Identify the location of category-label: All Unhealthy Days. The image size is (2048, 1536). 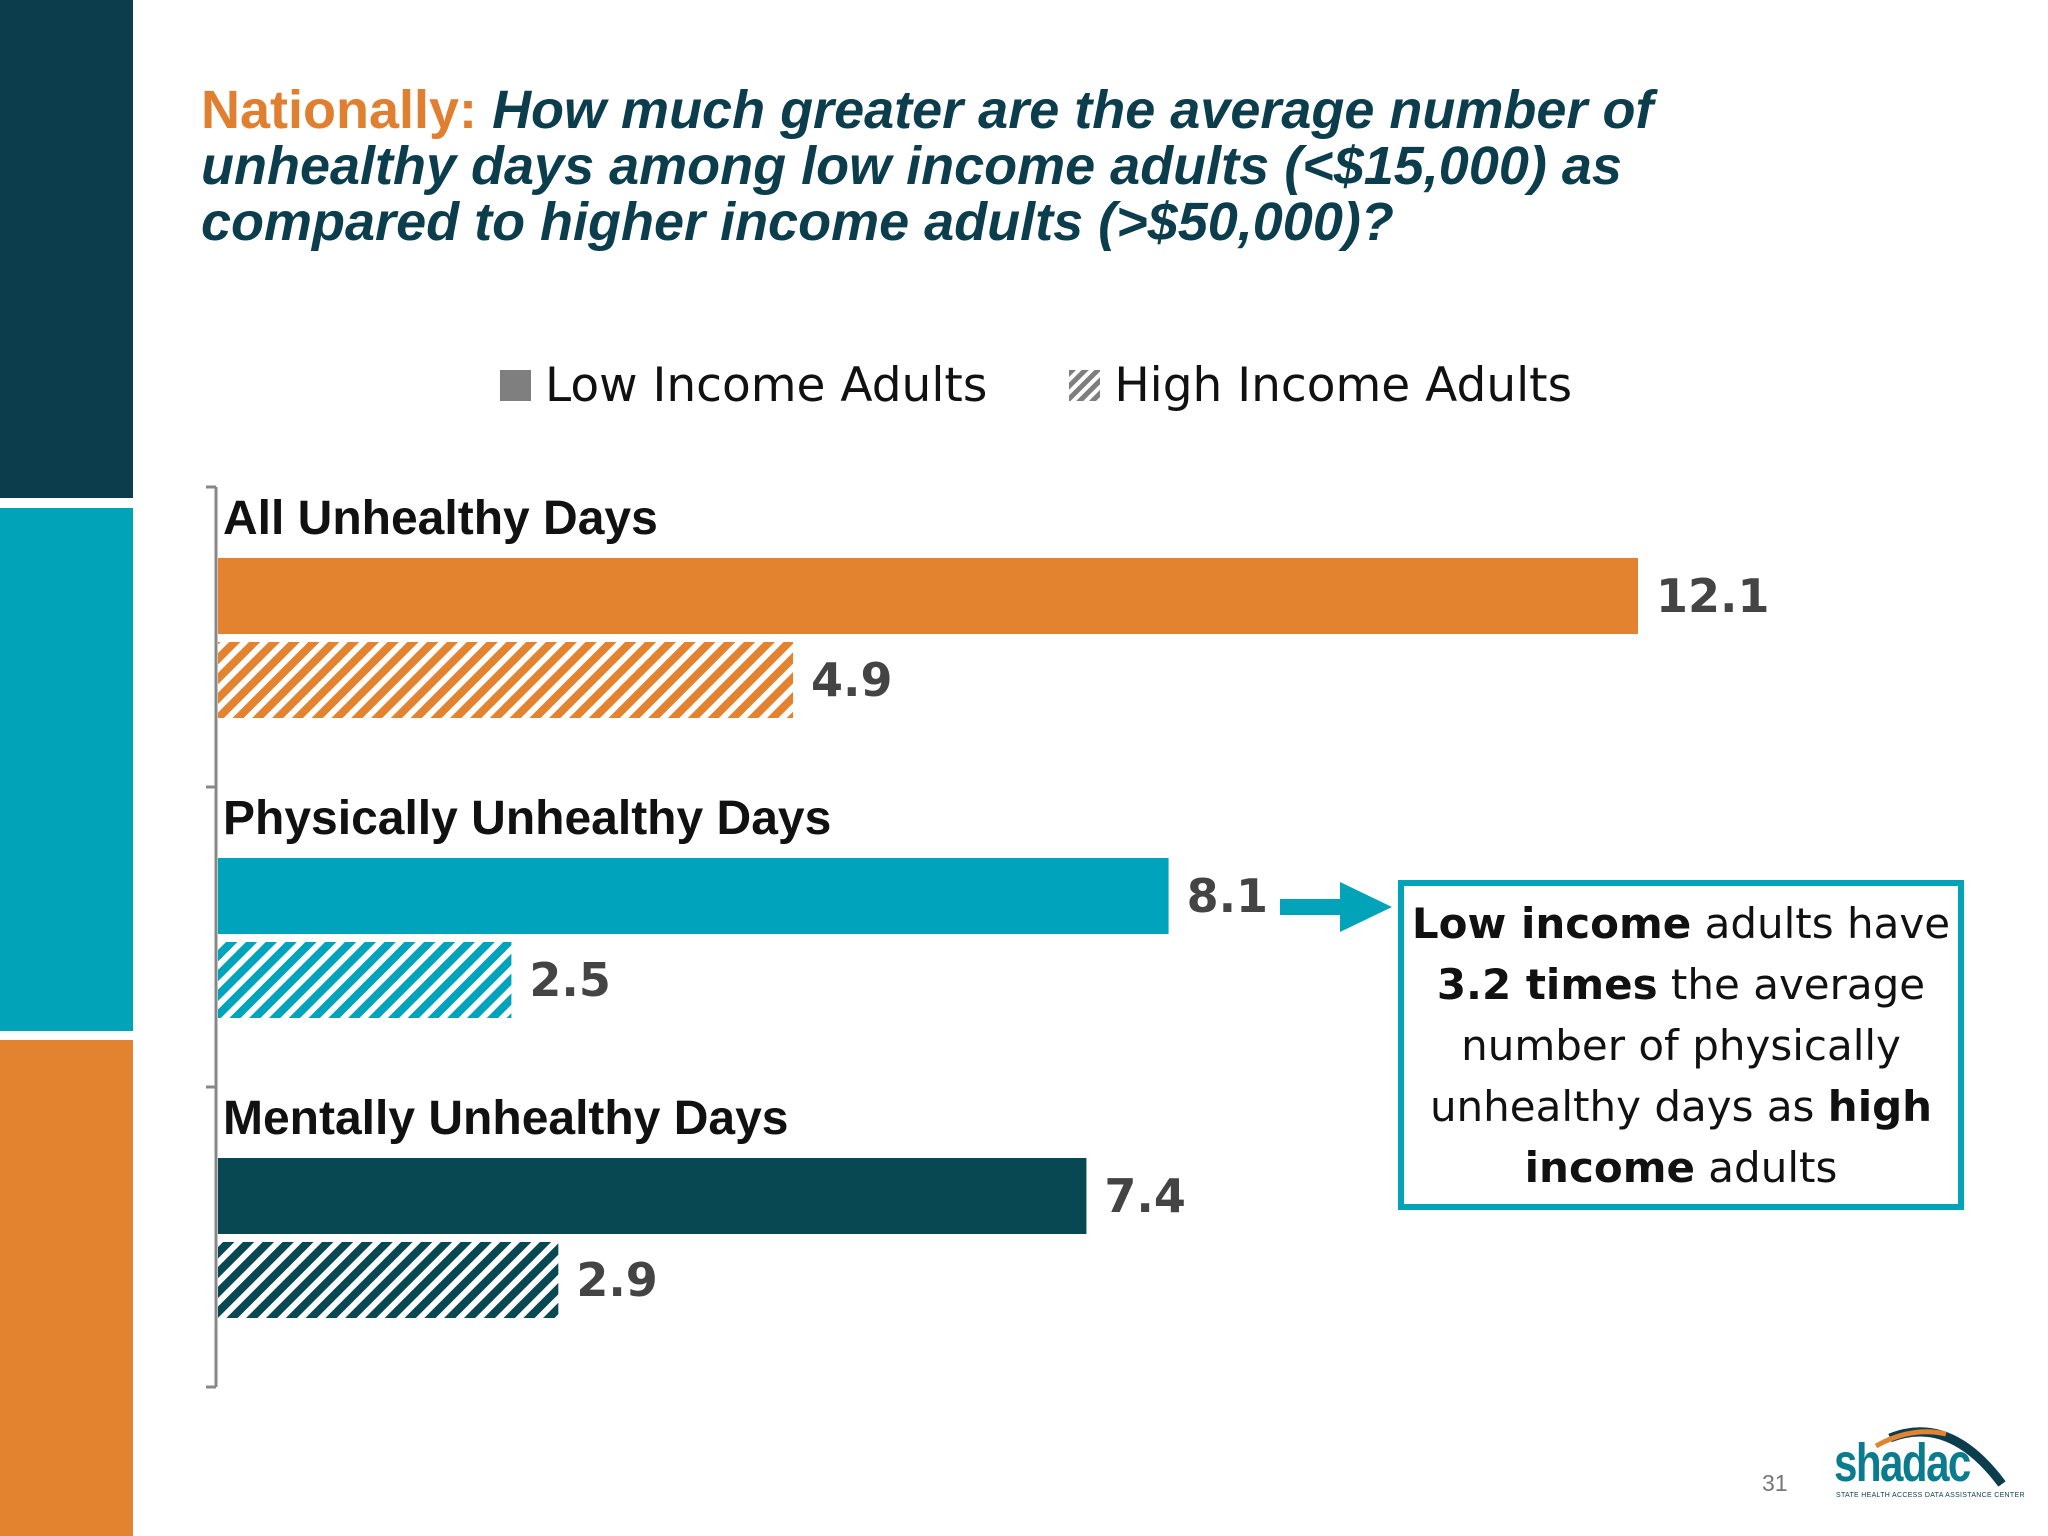
(440, 518).